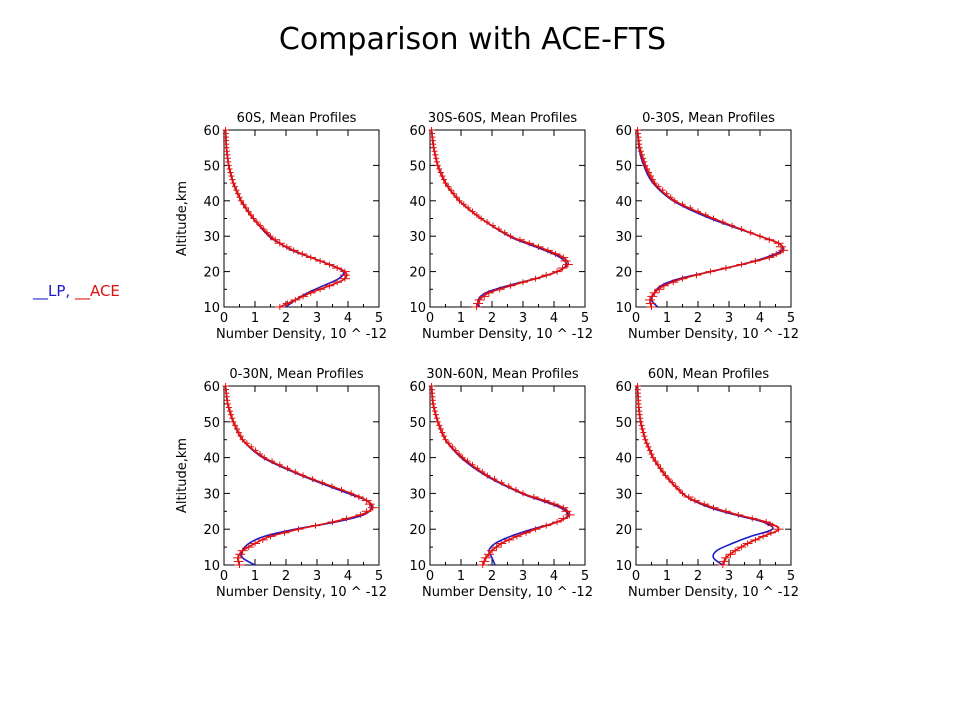 The height and width of the screenshot is (720, 960). I want to click on panel-title: 60S, Mean Profiles, so click(297, 118).